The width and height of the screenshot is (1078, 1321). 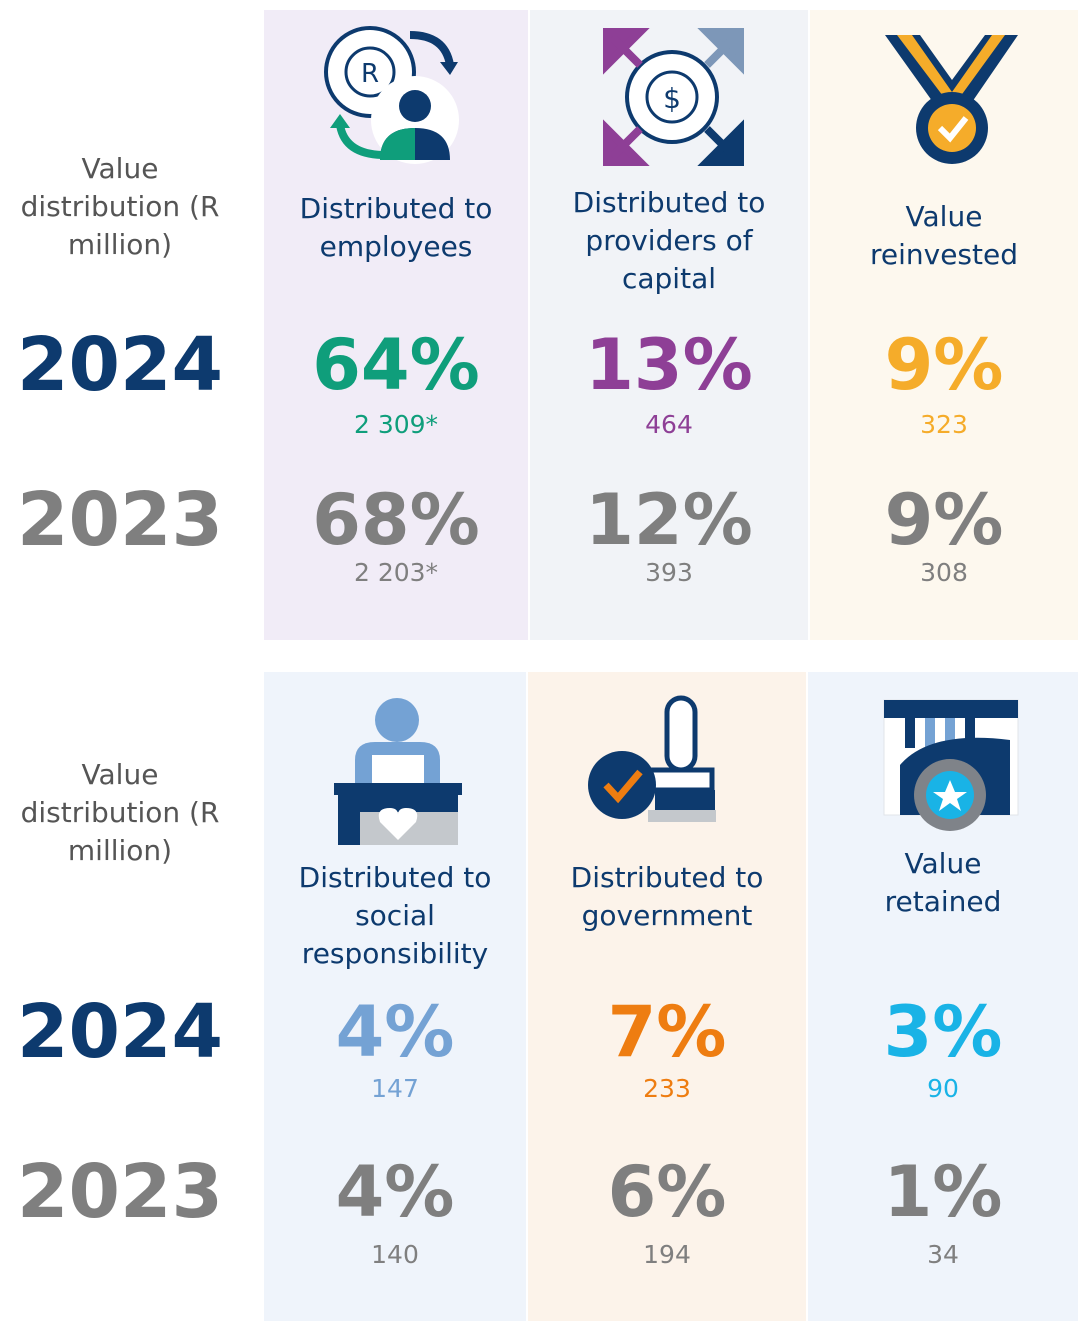 I want to click on column-label: Distributed to government, so click(x=667, y=896).